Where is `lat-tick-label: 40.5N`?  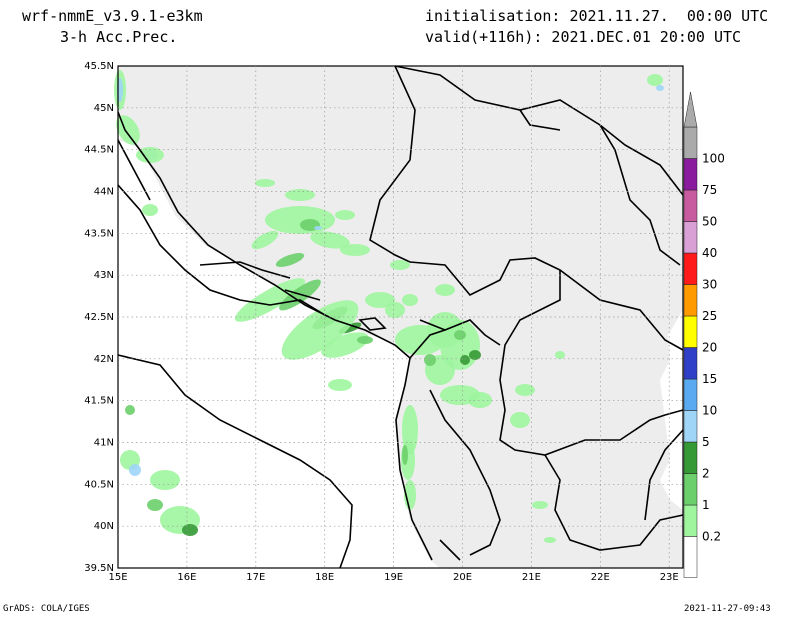 lat-tick-label: 40.5N is located at coordinates (99, 484).